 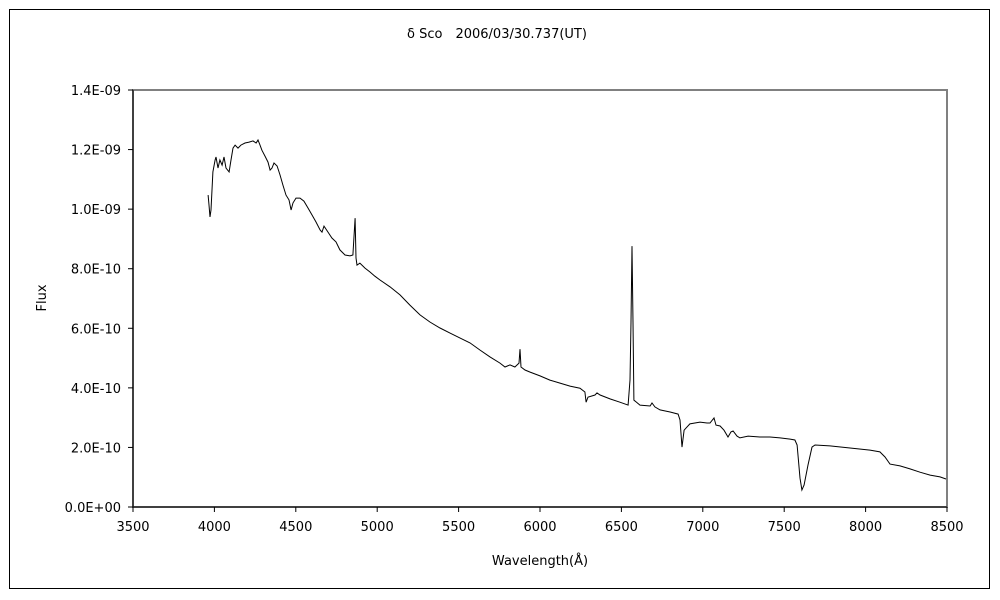 I want to click on y-tick-label: 4.0E-10, so click(x=96, y=389).